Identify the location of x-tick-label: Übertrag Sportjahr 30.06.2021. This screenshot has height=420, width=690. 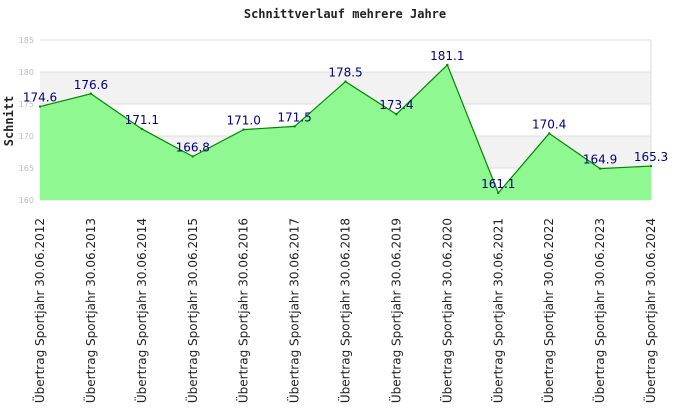
(497, 310).